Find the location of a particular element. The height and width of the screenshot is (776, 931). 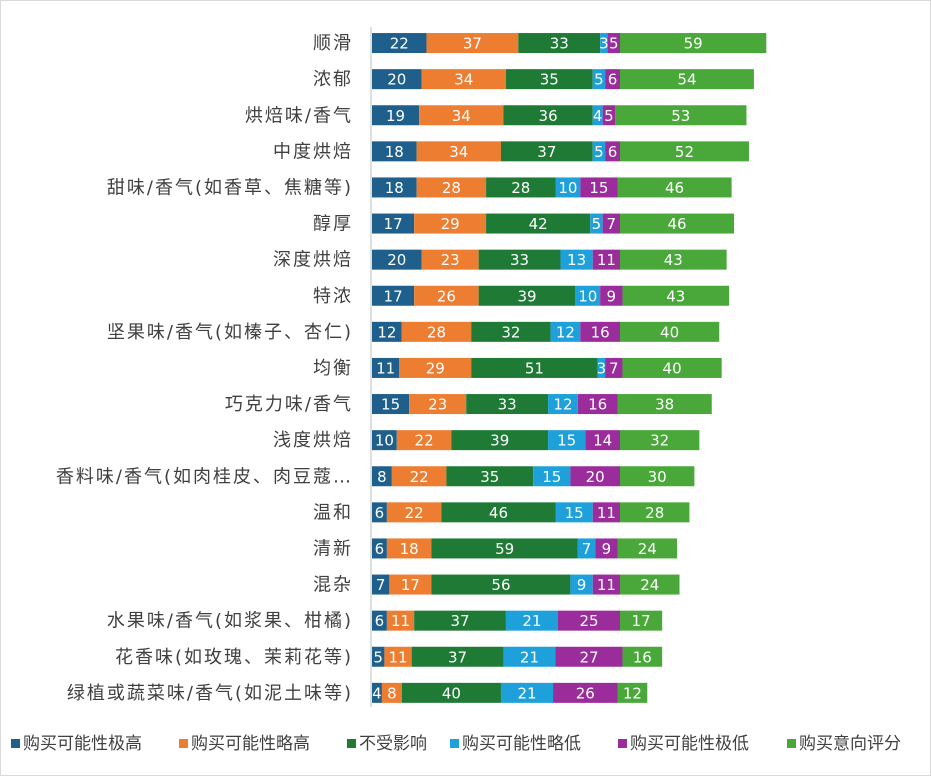

data-label: 26 is located at coordinates (585, 693).